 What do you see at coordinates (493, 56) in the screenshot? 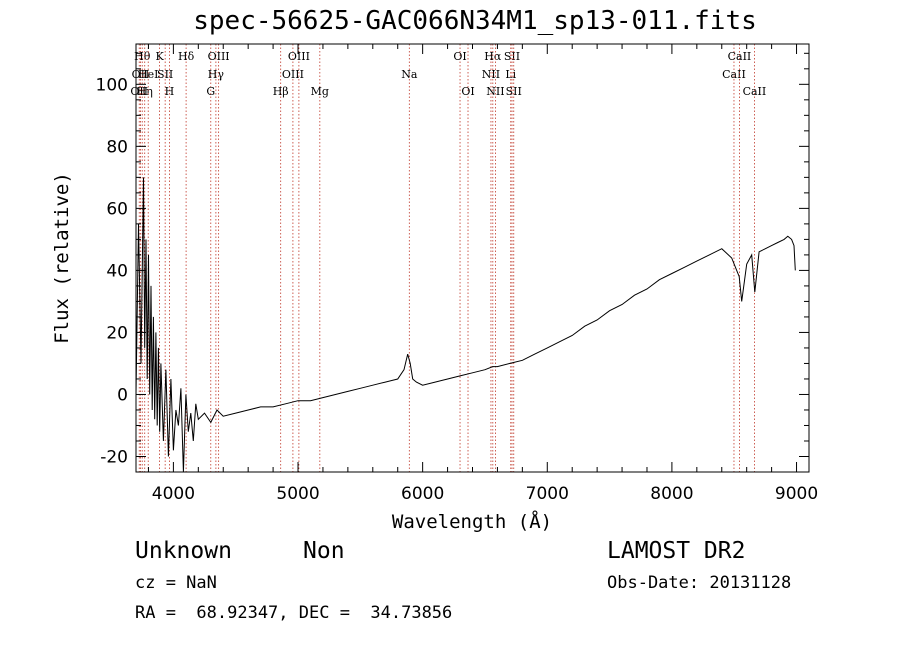
I see `line-marker-label-20: Hα` at bounding box center [493, 56].